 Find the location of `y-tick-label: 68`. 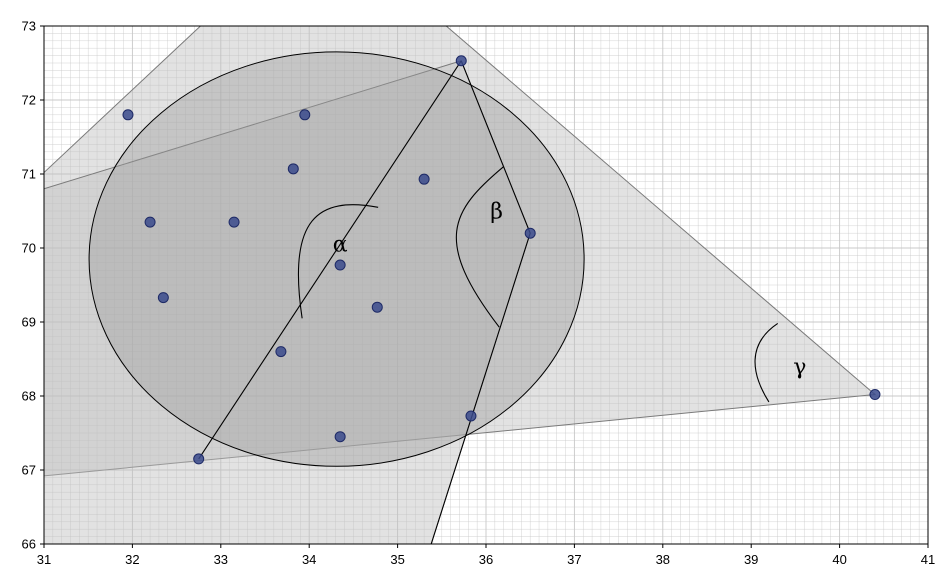

y-tick-label: 68 is located at coordinates (29, 396).